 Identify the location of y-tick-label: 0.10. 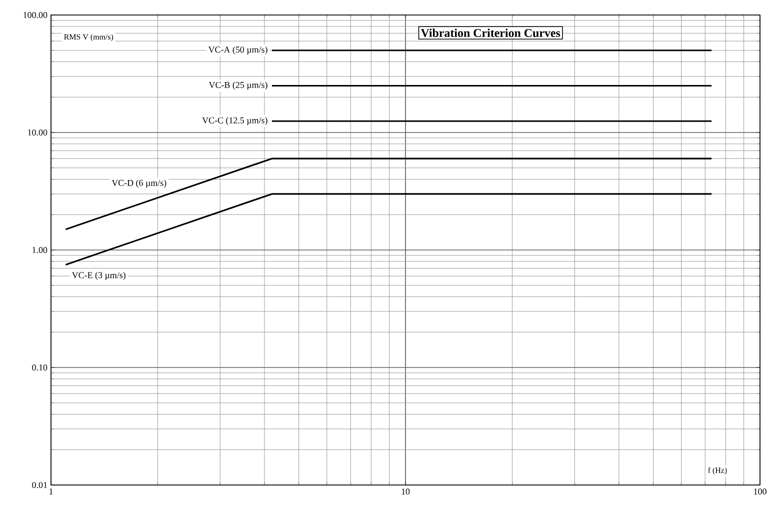
(40, 367).